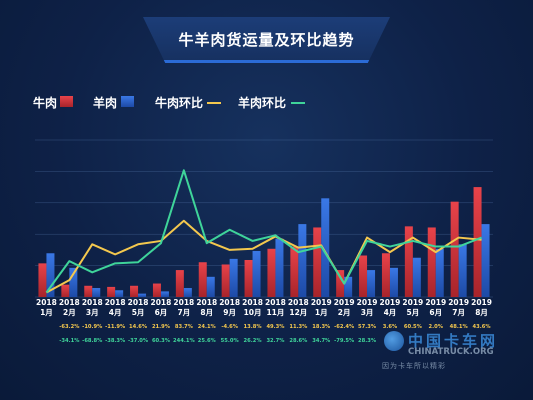 This screenshot has height=400, width=533. What do you see at coordinates (69, 327) in the screenshot?
I see `beef-mom-label: -63.2%` at bounding box center [69, 327].